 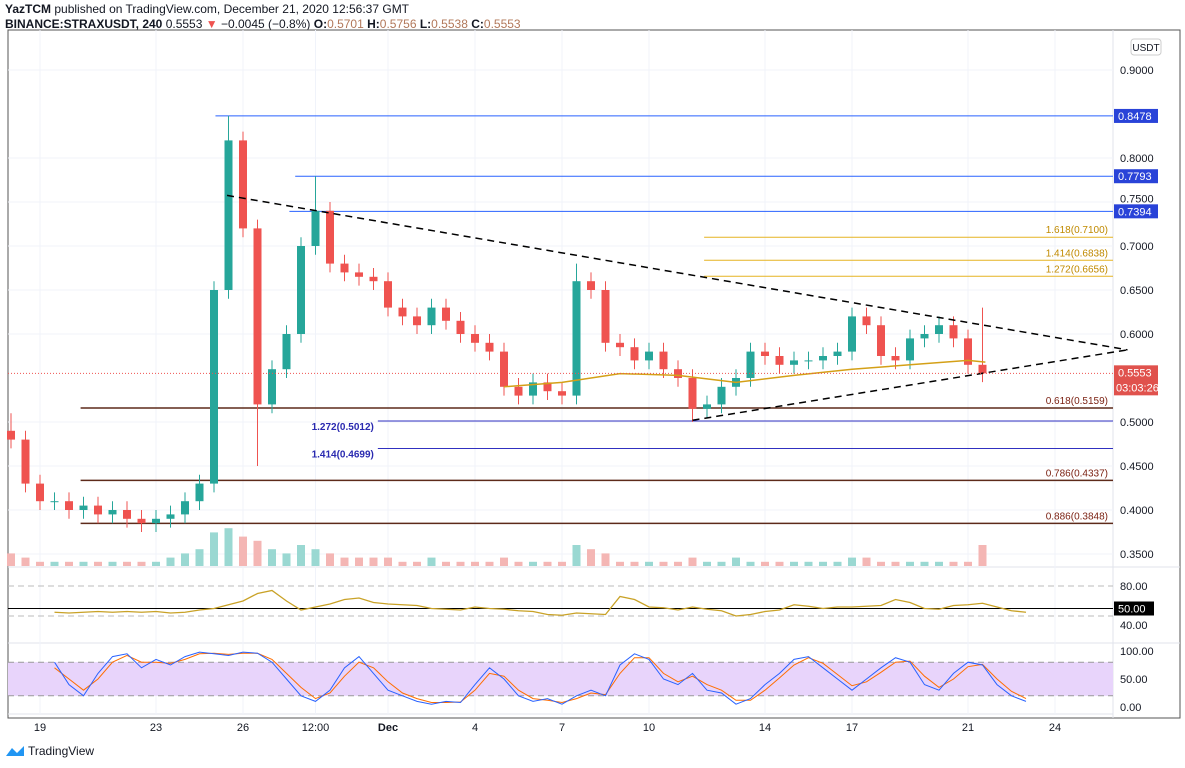 What do you see at coordinates (1137, 335) in the screenshot?
I see `y-tick-label: 0.6000` at bounding box center [1137, 335].